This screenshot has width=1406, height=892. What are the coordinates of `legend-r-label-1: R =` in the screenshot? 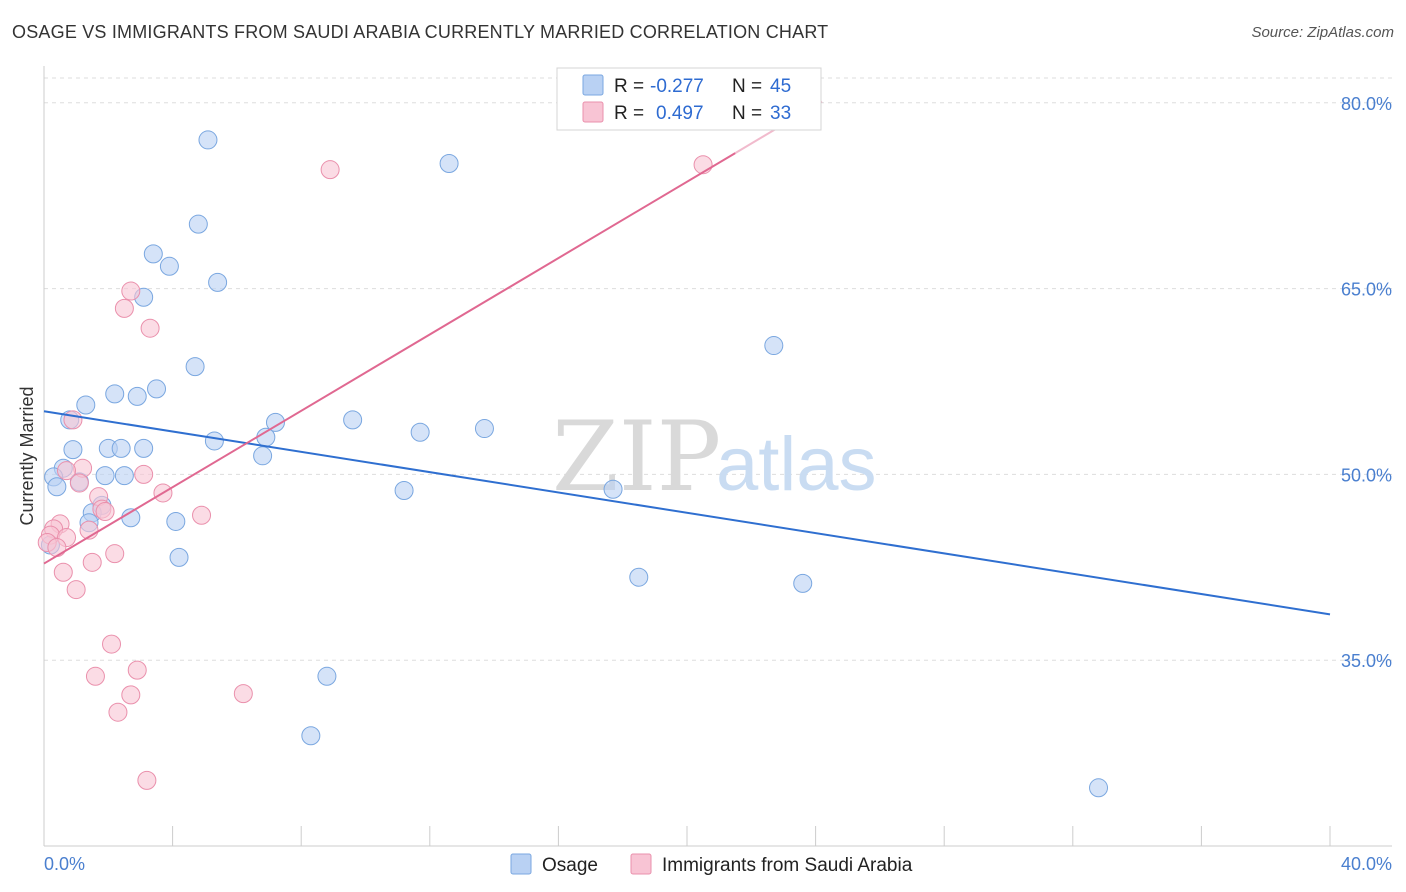 It's located at (629, 86).